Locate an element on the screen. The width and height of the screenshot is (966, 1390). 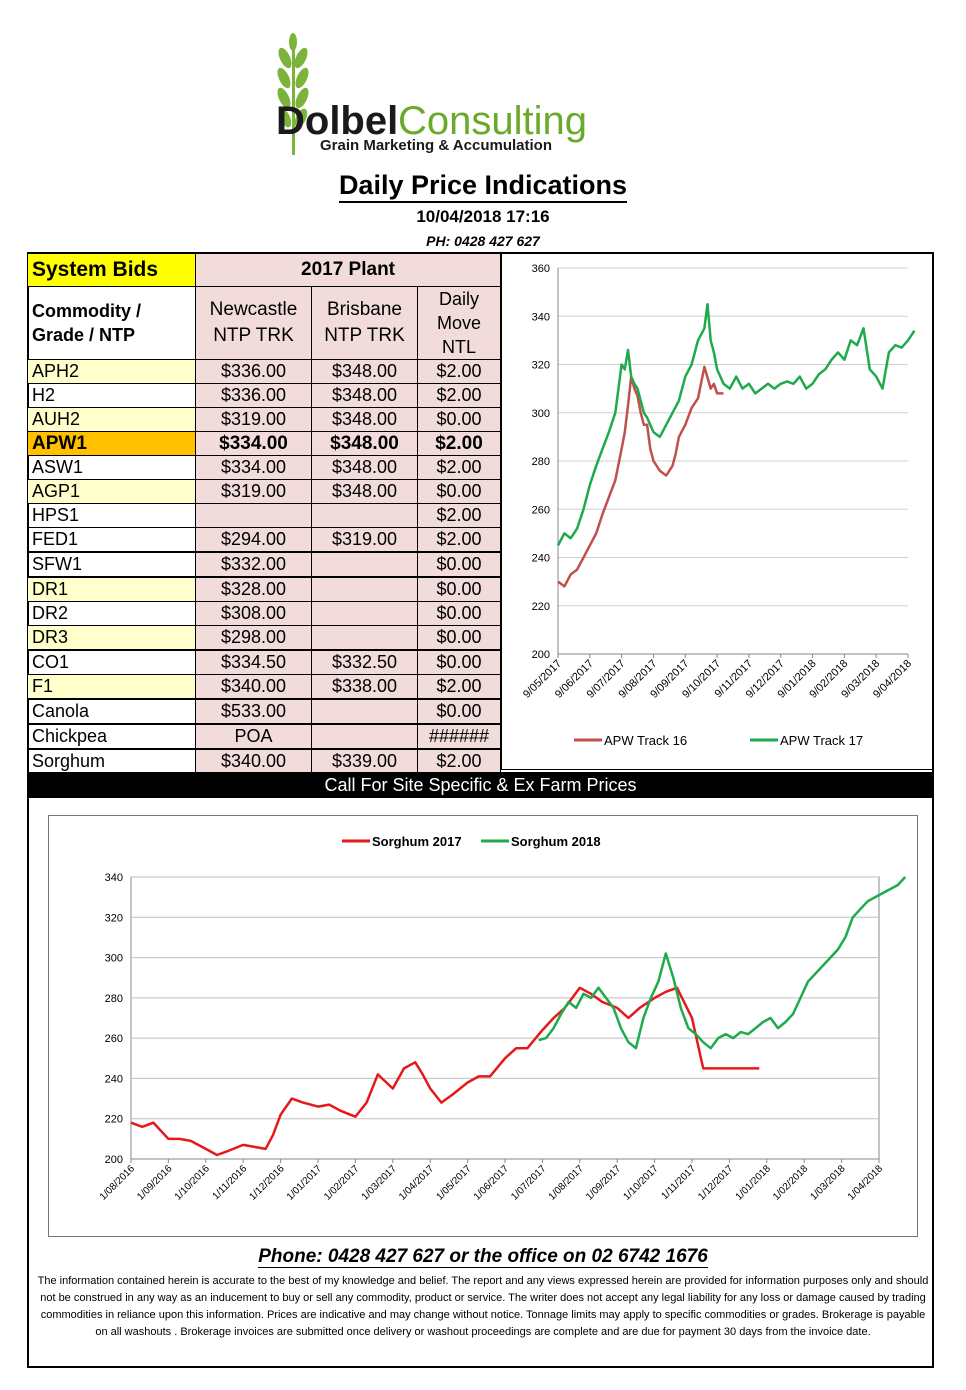
logo-name-part2: Consulting is located at coordinates (492, 121).